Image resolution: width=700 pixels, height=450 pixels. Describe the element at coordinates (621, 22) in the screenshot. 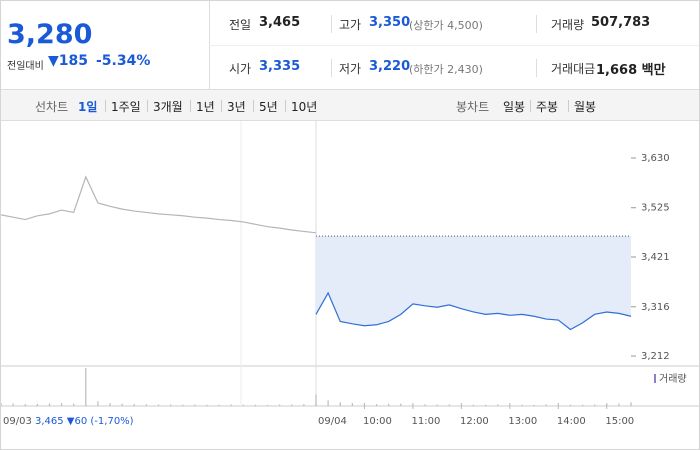

I see `stat-value: 507,783` at that location.